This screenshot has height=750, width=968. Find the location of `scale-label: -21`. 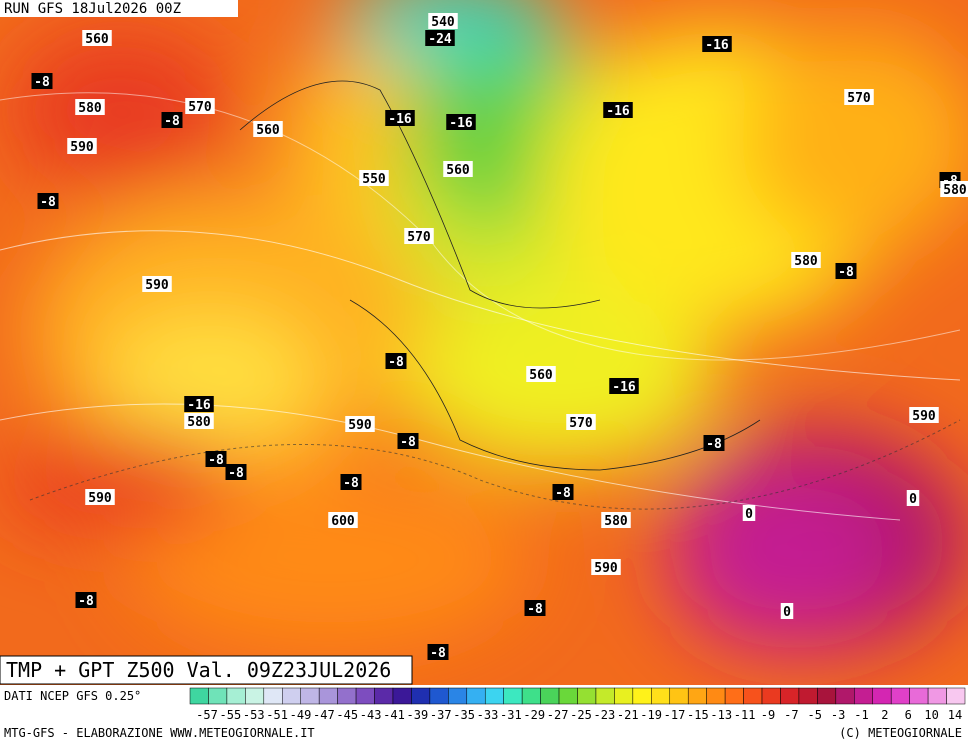

scale-label: -21 is located at coordinates (628, 715).